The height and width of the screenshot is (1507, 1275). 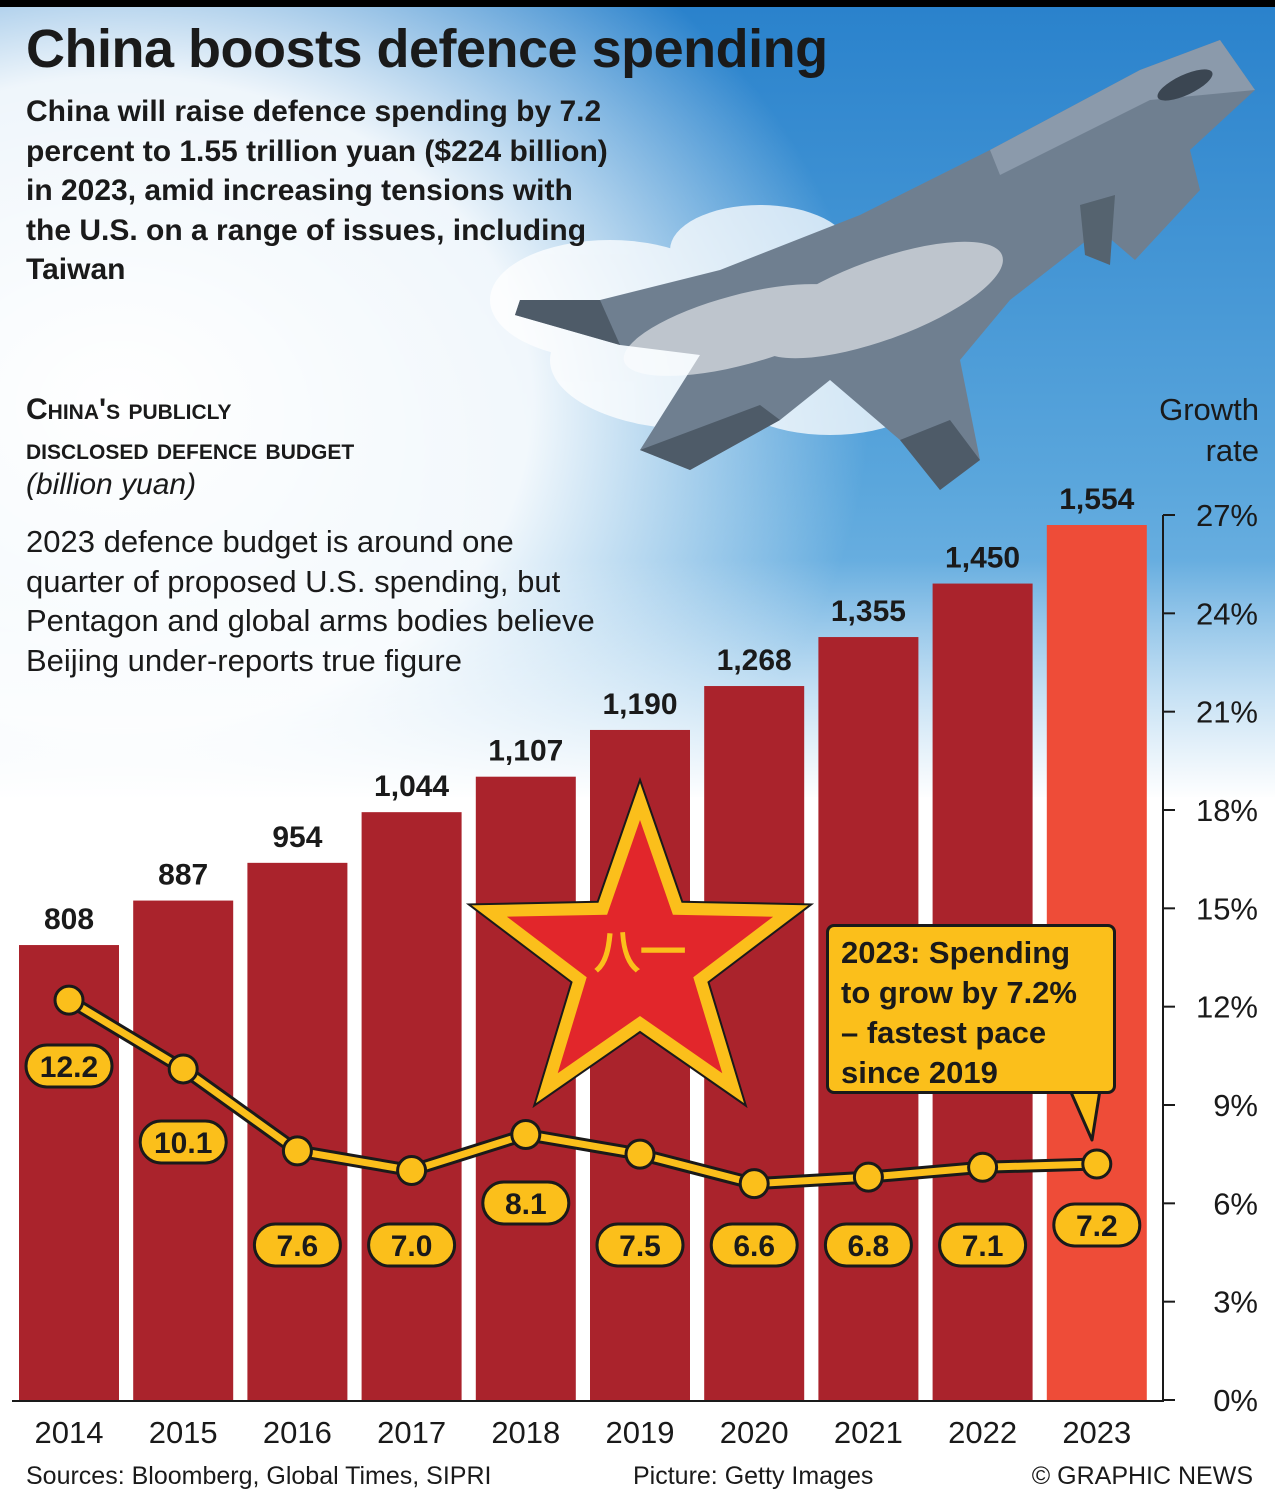 I want to click on units-label: (billion yuan), so click(x=111, y=484).